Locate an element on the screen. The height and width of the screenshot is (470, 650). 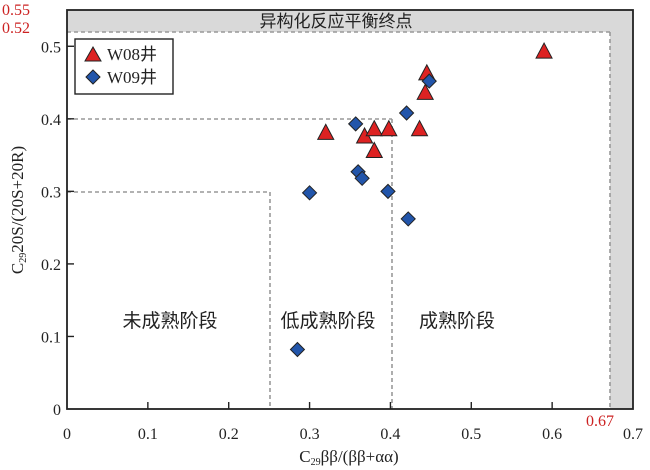
y-axis-title: C2920S/(20S+20R) is located at coordinates (18, 210).